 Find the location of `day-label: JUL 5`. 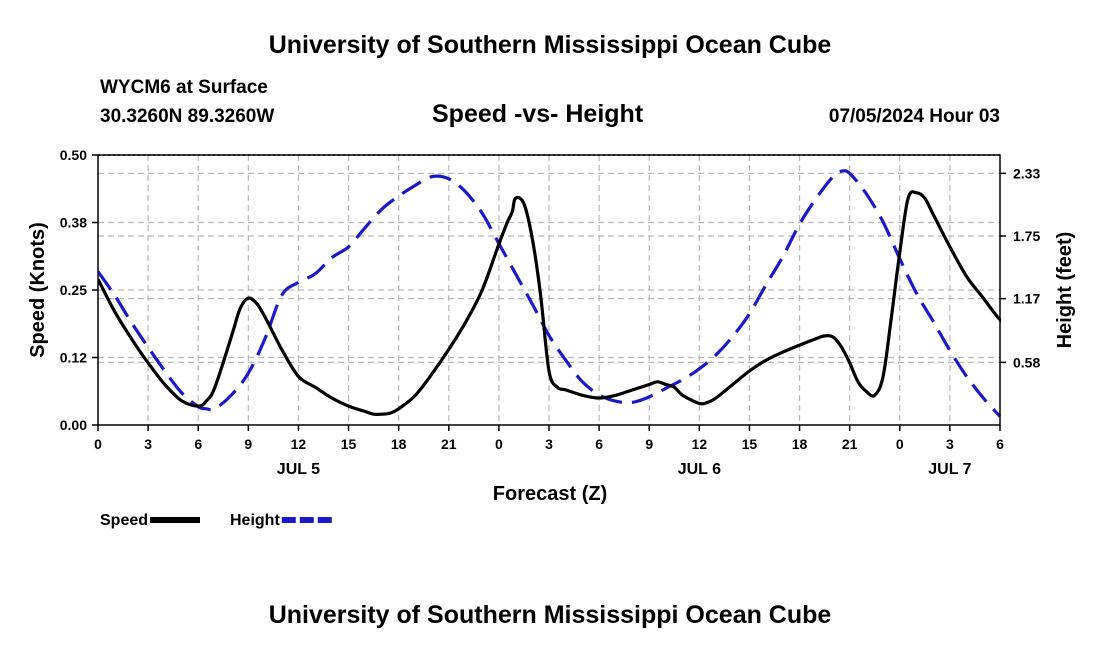

day-label: JUL 5 is located at coordinates (298, 469).